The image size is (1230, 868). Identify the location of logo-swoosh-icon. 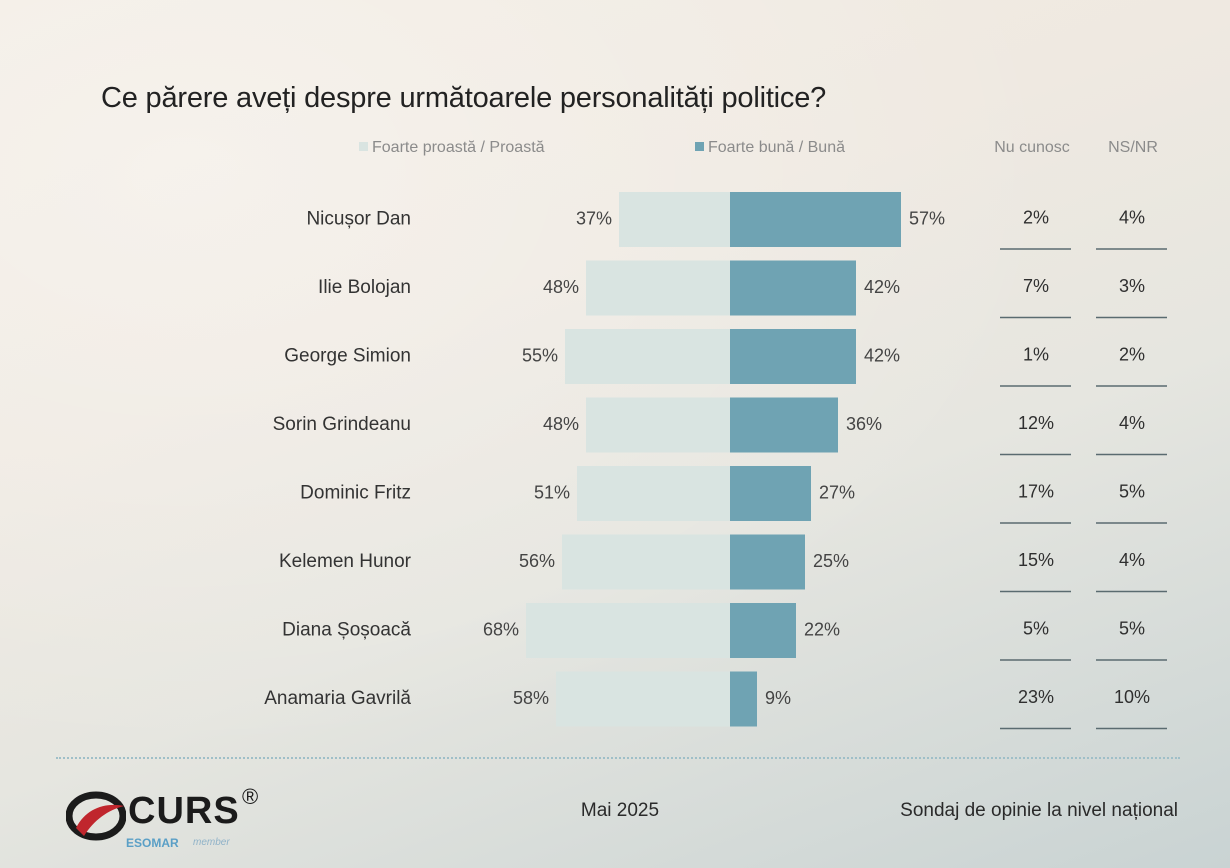
(96, 816).